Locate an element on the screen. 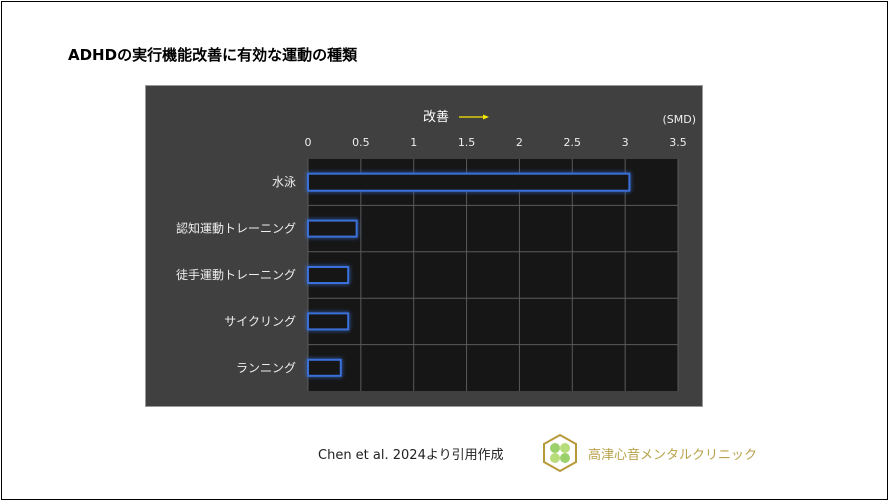  x-tick-label: 3.5 is located at coordinates (678, 142).